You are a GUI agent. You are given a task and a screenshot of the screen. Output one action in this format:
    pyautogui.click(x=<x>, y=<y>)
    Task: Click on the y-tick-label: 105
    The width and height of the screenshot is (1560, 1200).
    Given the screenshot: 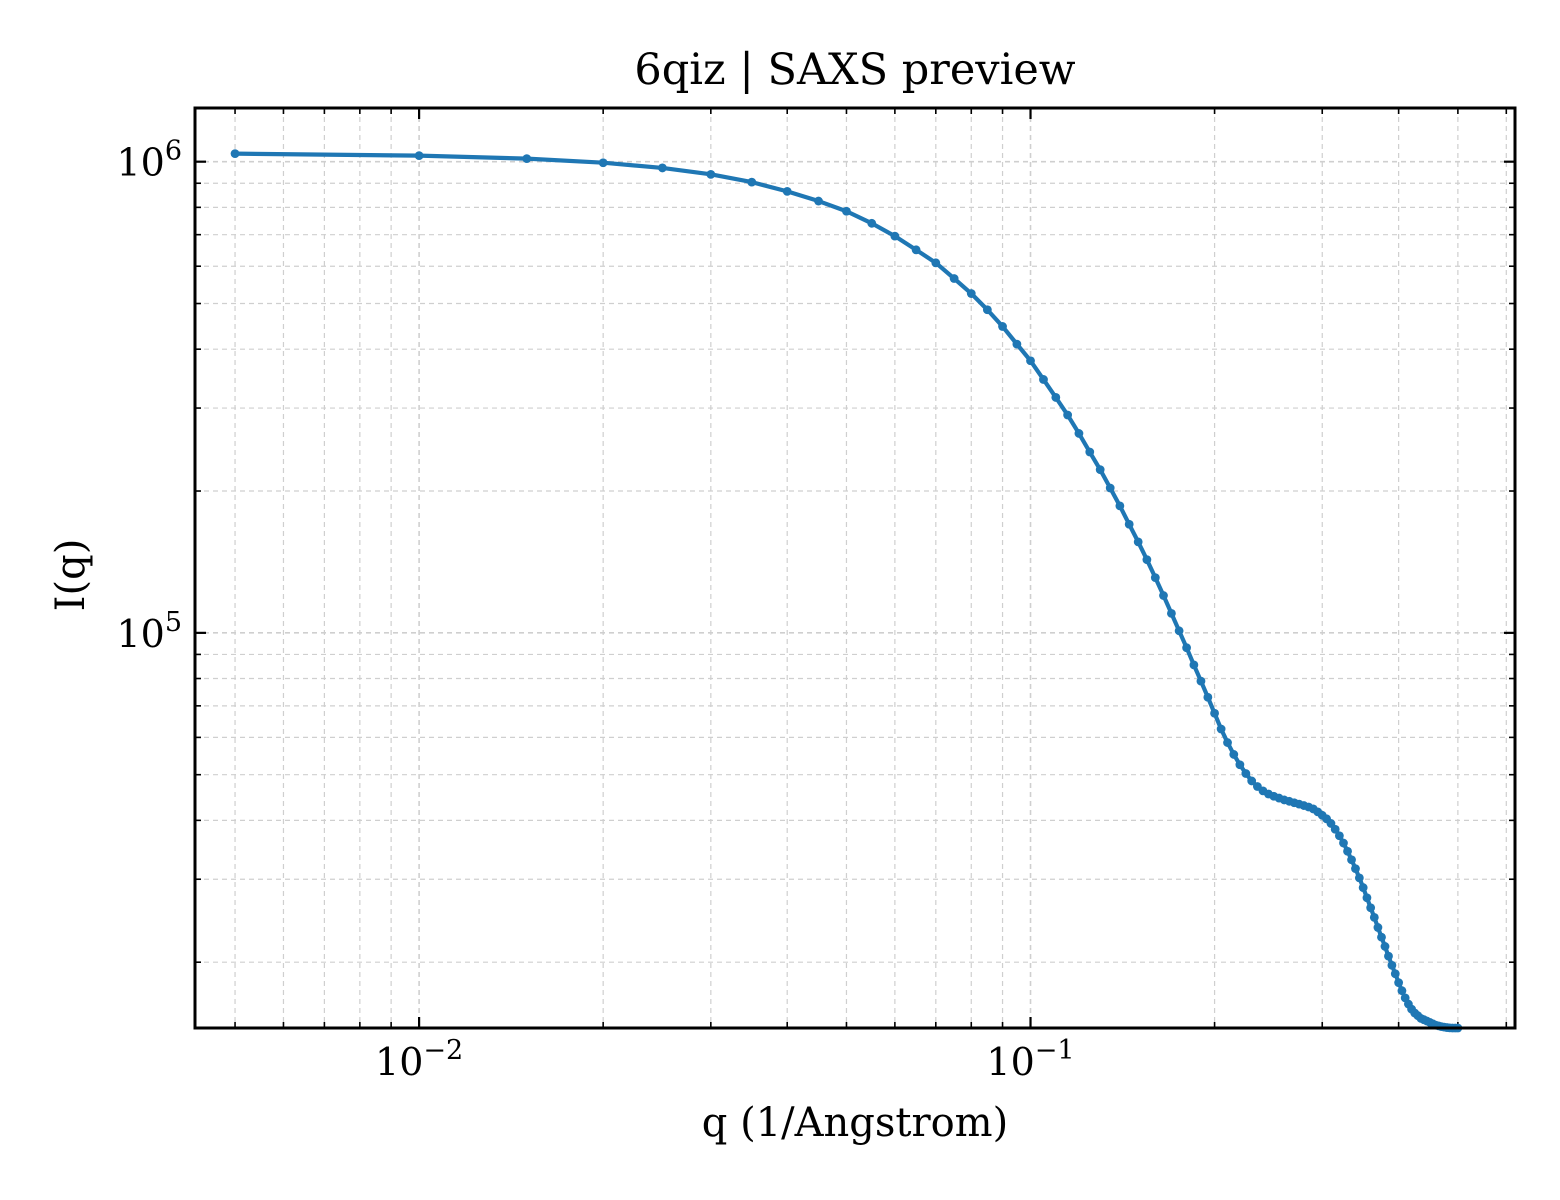 What is the action you would take?
    pyautogui.click(x=149, y=631)
    